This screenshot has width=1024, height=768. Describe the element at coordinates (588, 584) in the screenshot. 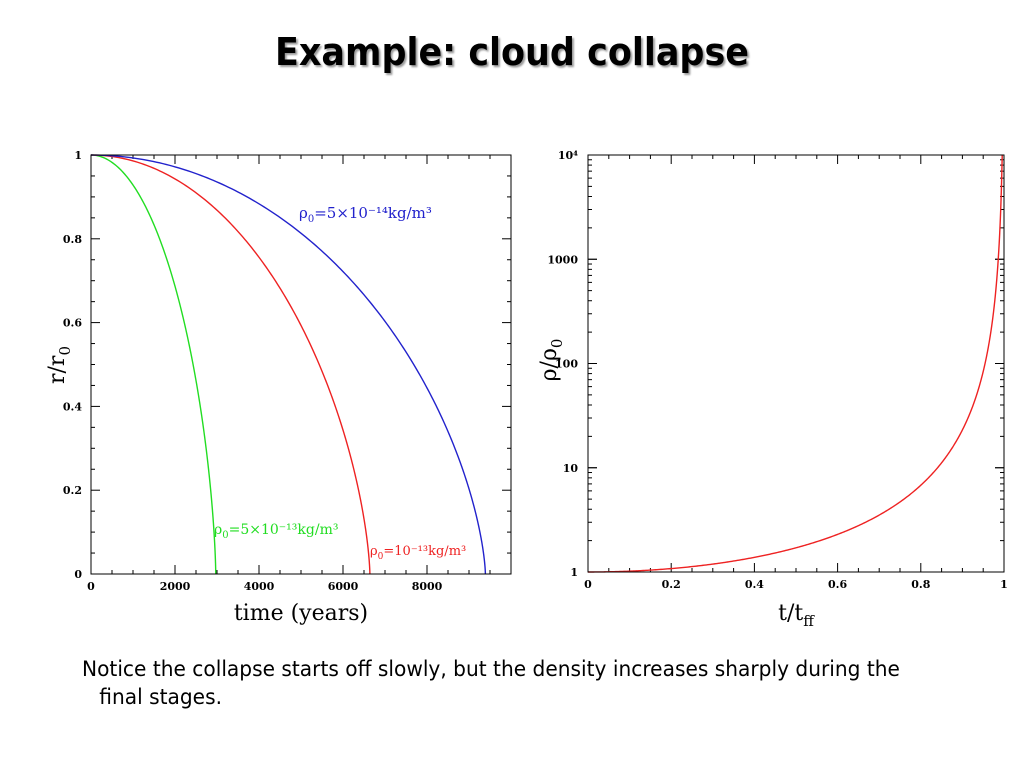

I see `right-x-tick-label: 0` at that location.